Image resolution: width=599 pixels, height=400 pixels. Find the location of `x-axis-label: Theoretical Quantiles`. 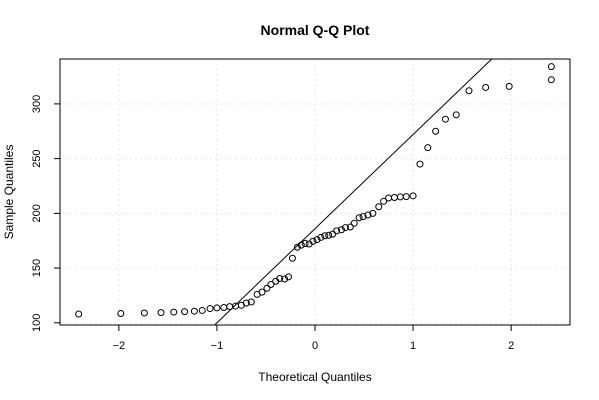

x-axis-label: Theoretical Quantiles is located at coordinates (314, 377).